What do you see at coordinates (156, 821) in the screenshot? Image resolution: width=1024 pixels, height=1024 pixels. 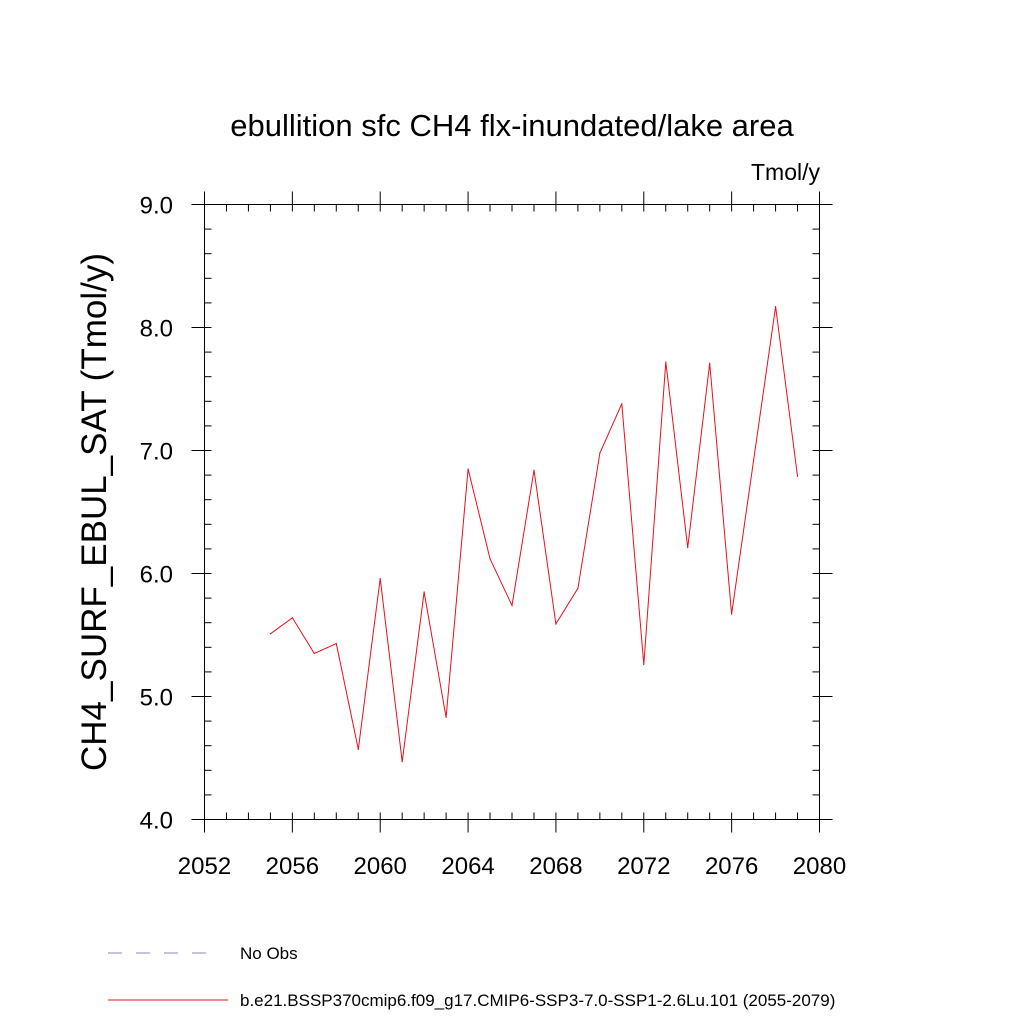 I see `y-tick-label: 4.0` at bounding box center [156, 821].